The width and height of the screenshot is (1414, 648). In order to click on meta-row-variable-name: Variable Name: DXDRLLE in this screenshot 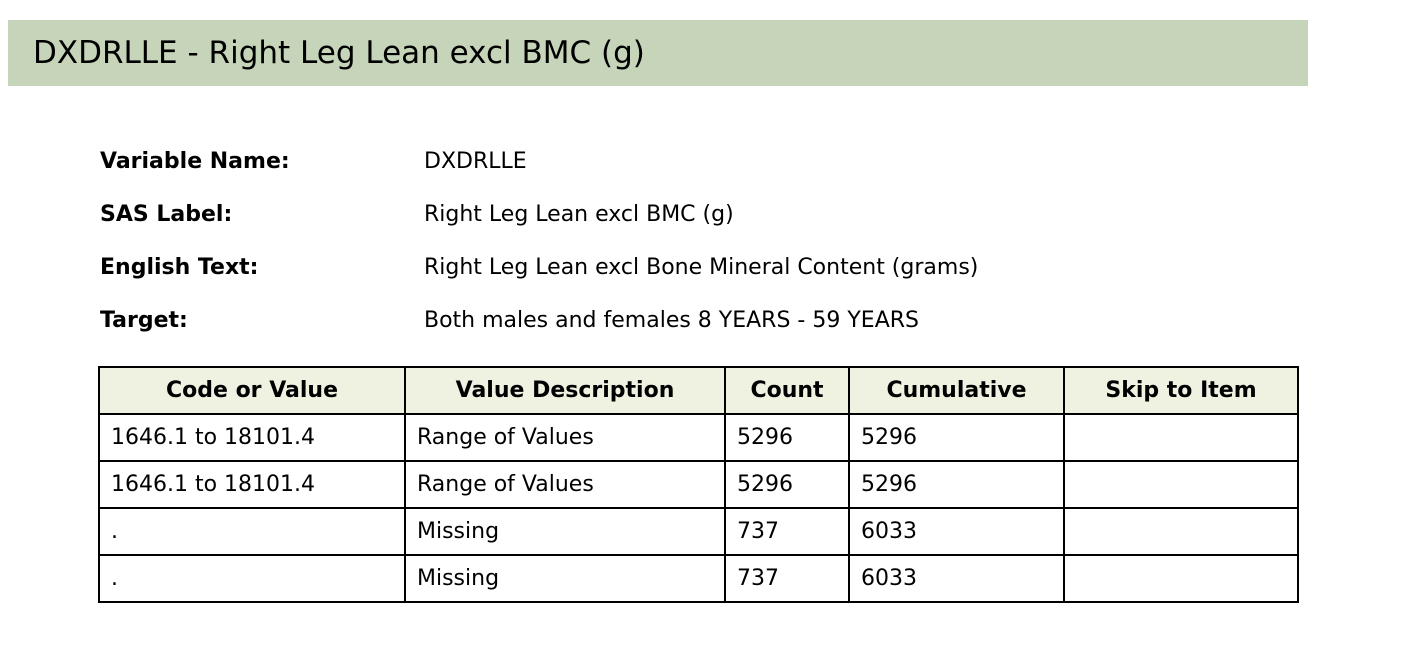, I will do `click(700, 161)`.